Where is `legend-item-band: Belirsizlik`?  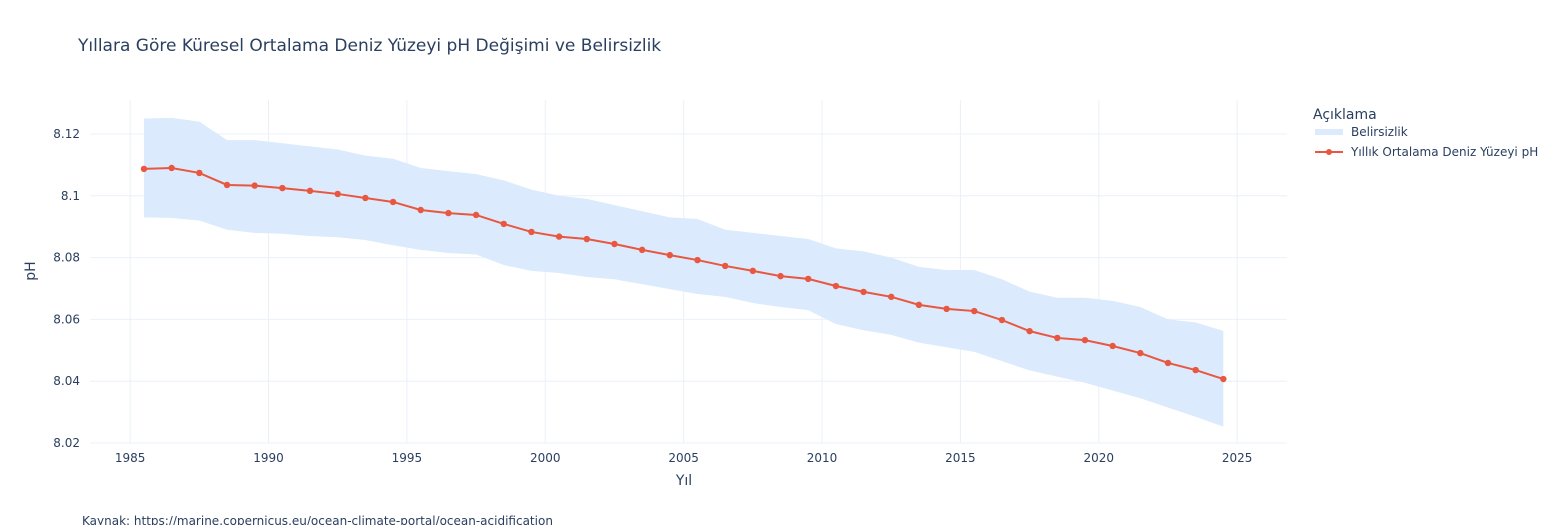
legend-item-band: Belirsizlik is located at coordinates (1361, 132).